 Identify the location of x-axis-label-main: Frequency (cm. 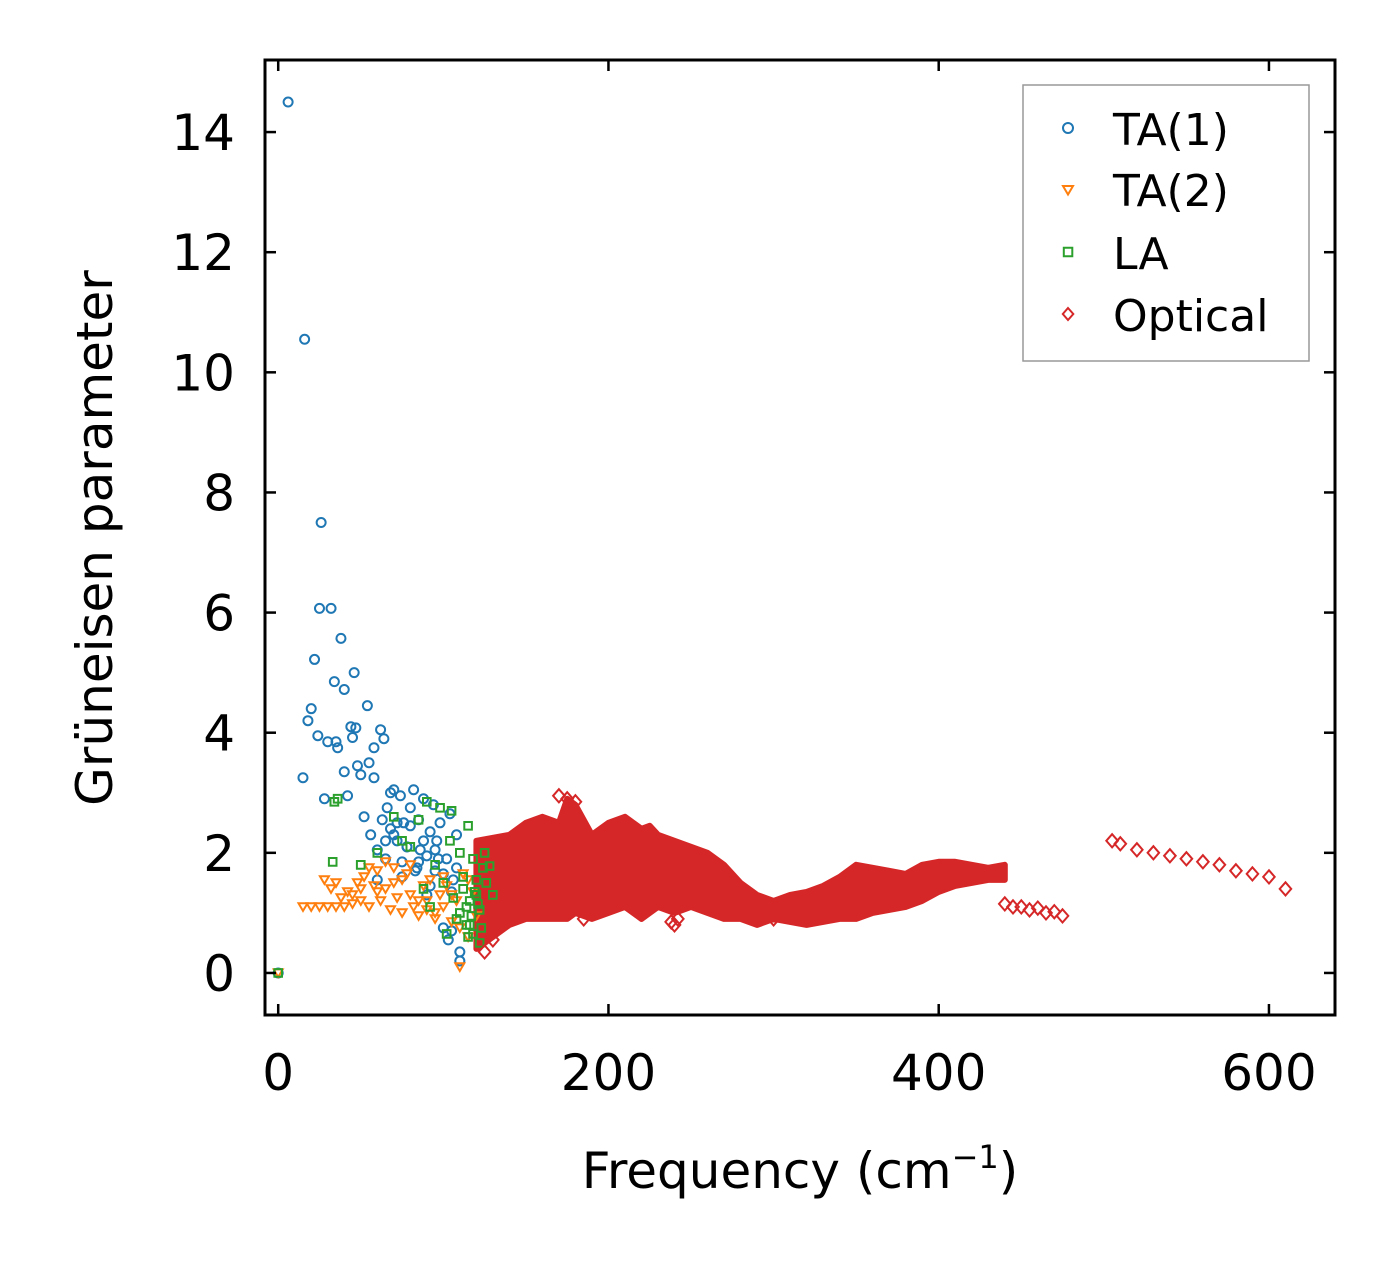
(767, 1171).